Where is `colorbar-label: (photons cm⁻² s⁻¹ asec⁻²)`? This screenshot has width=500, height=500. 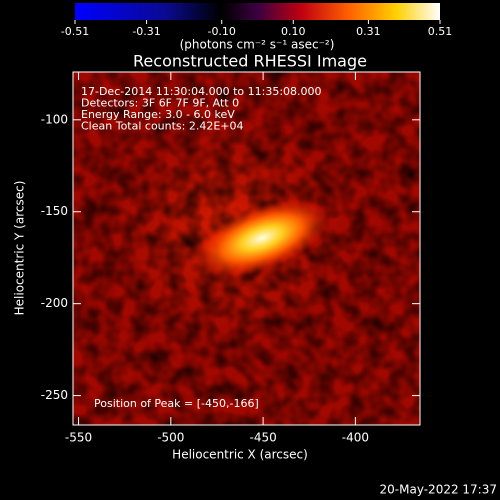 colorbar-label: (photons cm⁻² s⁻¹ asec⁻²) is located at coordinates (257, 45).